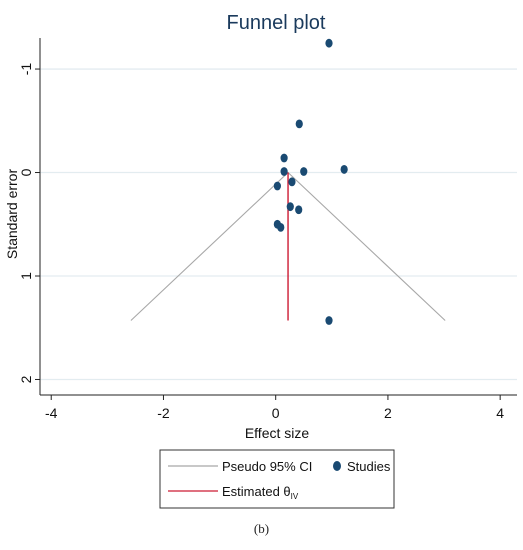  I want to click on legend-studies-marker, so click(337, 466).